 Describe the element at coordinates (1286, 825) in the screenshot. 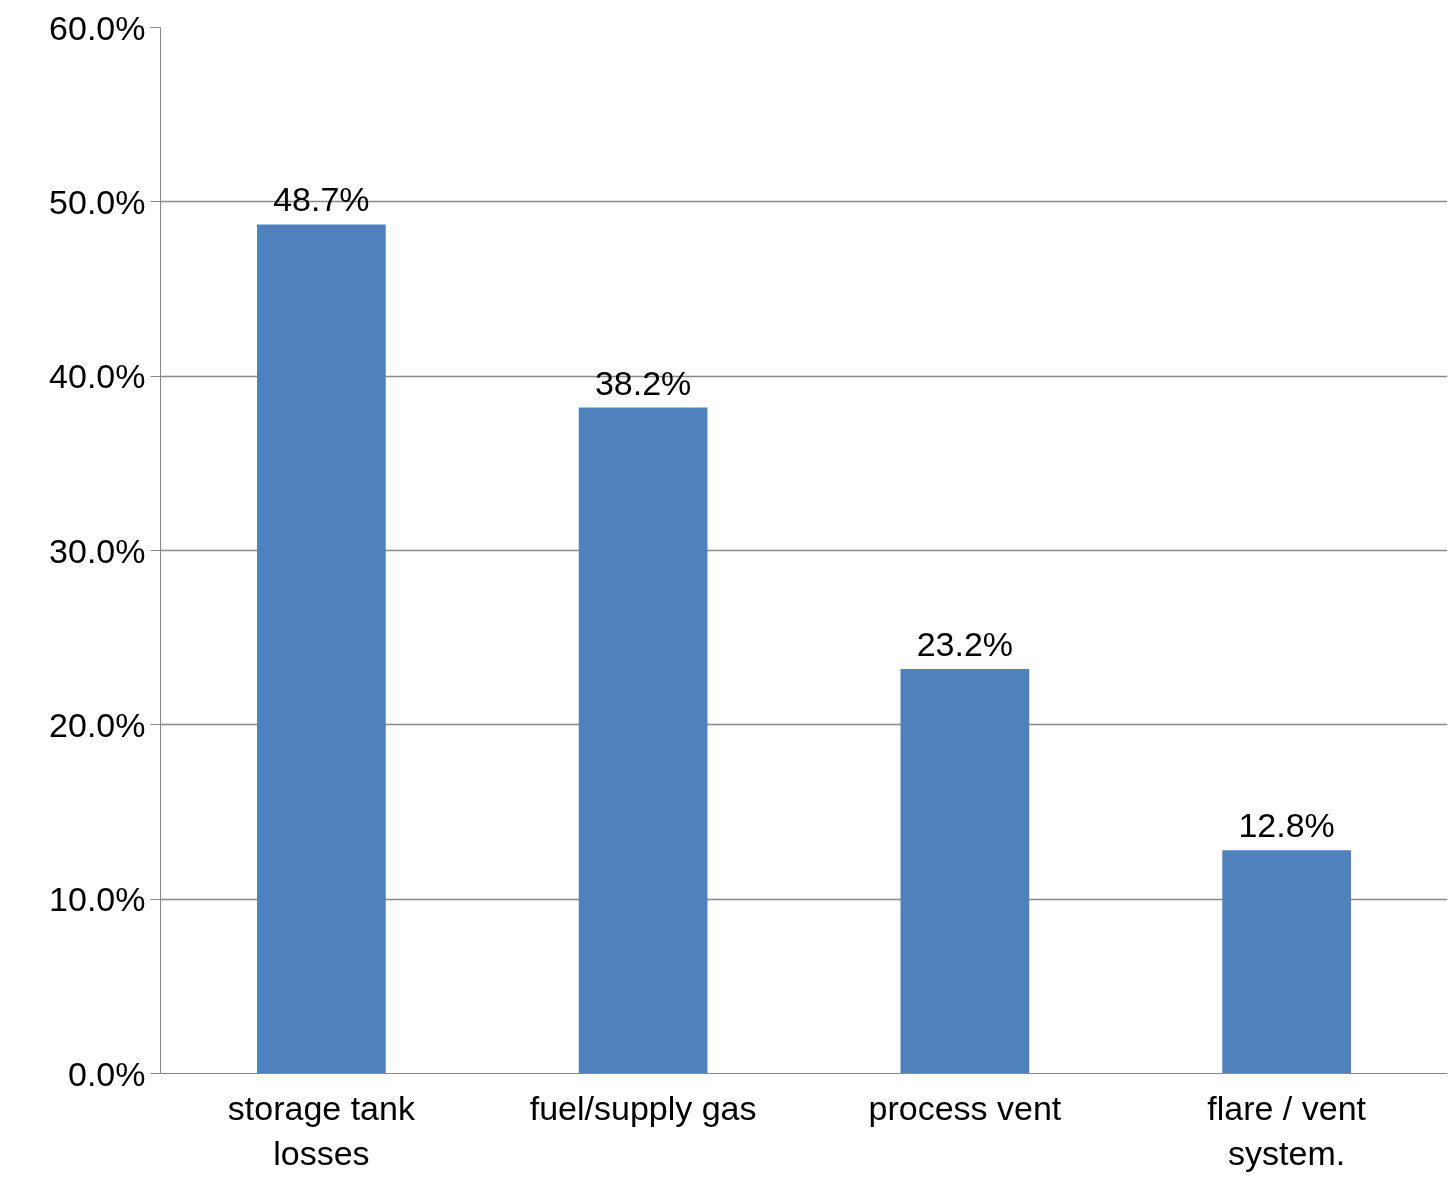

I see `data-label: 12.8%` at that location.